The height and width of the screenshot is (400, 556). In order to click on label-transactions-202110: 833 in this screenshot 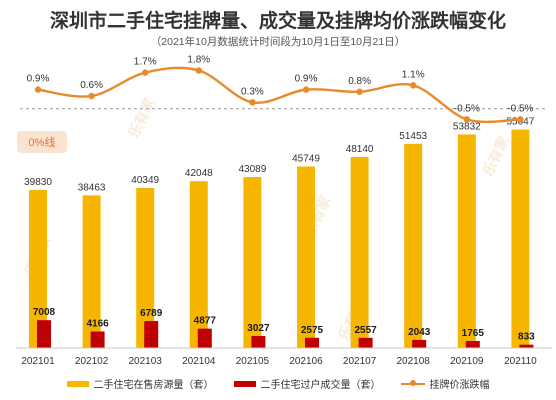, I will do `click(526, 337)`.